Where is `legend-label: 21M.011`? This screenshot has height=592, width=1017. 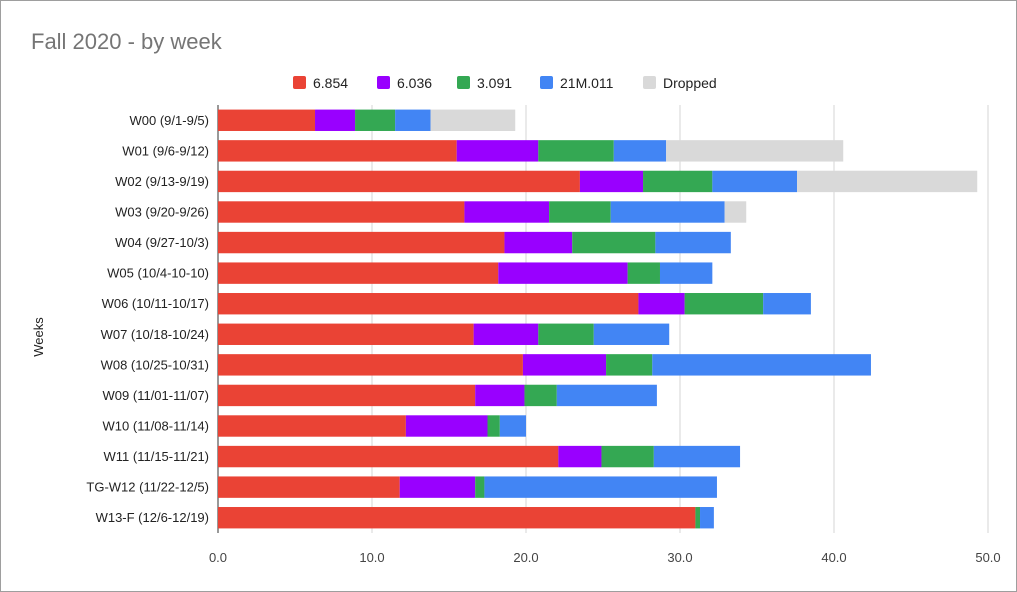 legend-label: 21M.011 is located at coordinates (587, 83).